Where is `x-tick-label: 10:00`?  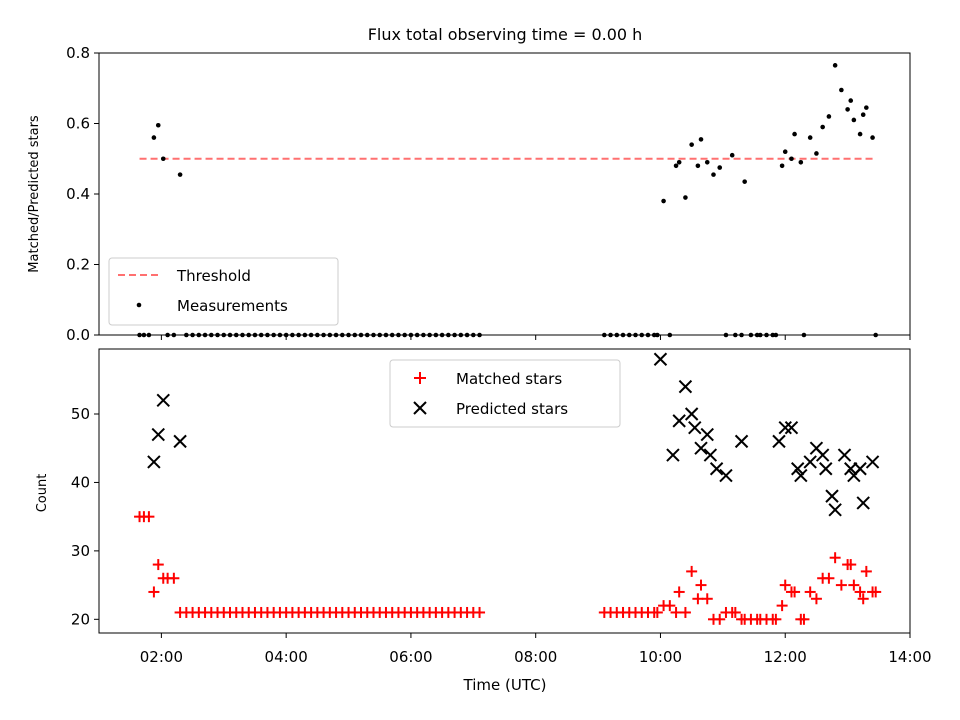 x-tick-label: 10:00 is located at coordinates (660, 657).